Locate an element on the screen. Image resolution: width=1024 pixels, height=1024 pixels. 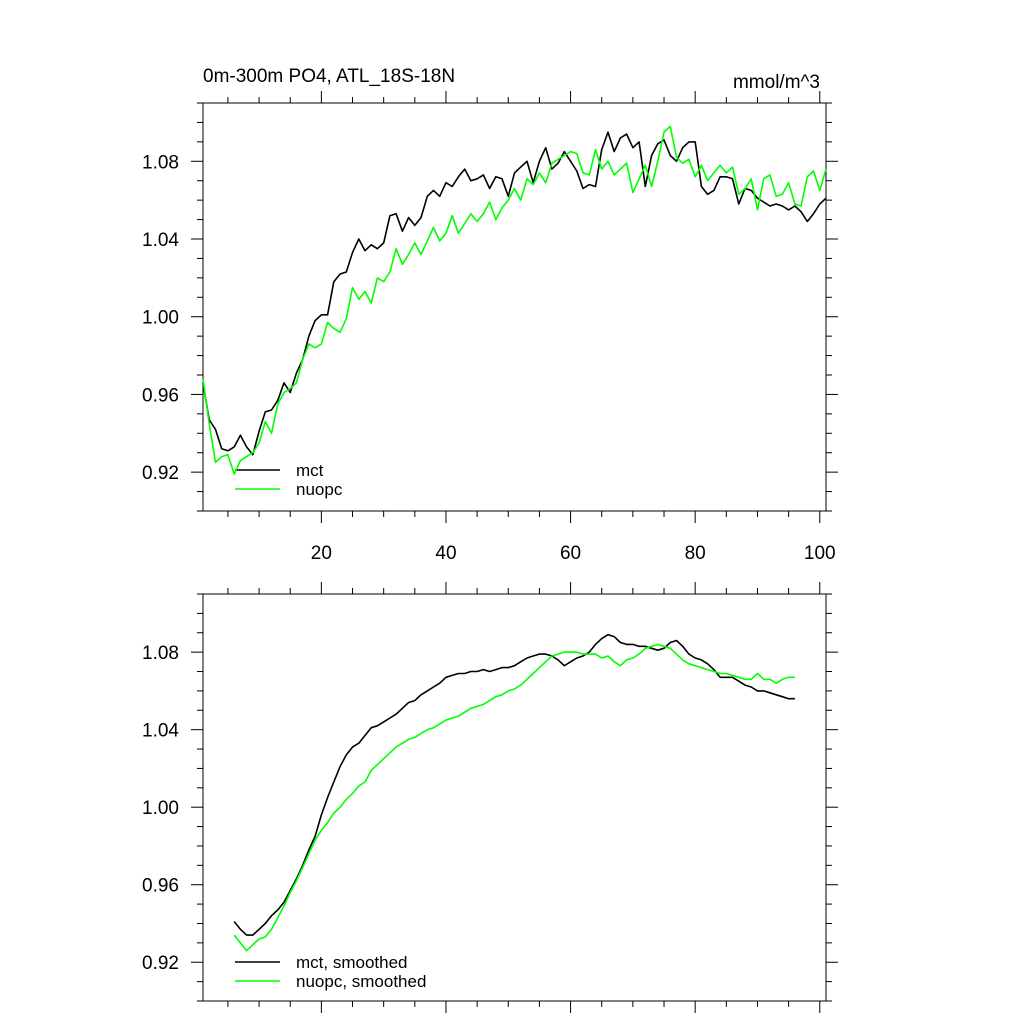
legend-label: nuopc, smoothed is located at coordinates (361, 981).